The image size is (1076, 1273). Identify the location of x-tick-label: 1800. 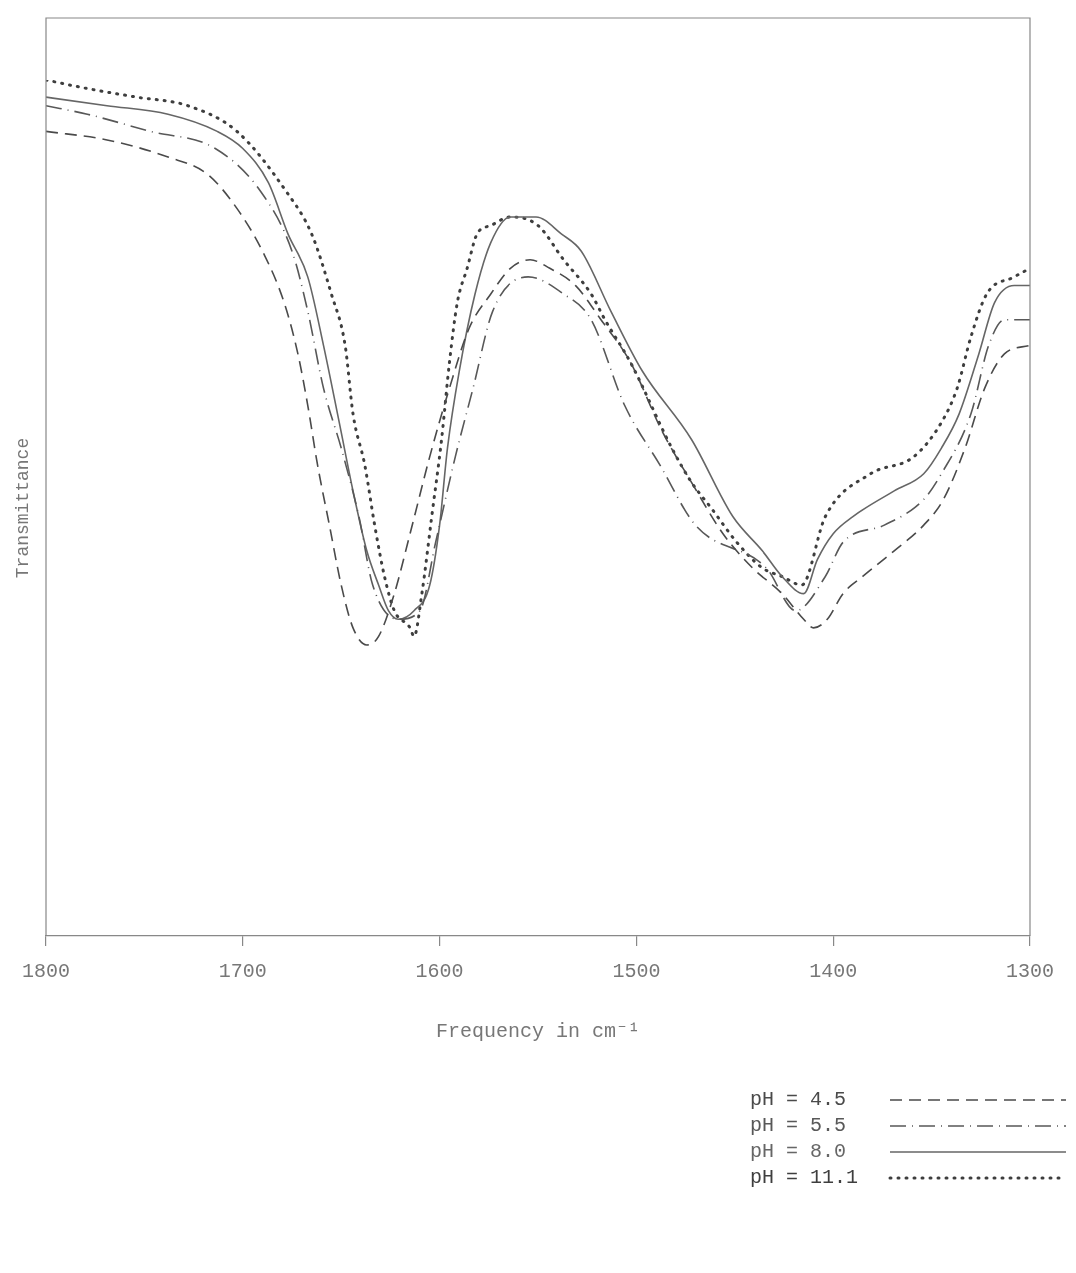
(46, 972).